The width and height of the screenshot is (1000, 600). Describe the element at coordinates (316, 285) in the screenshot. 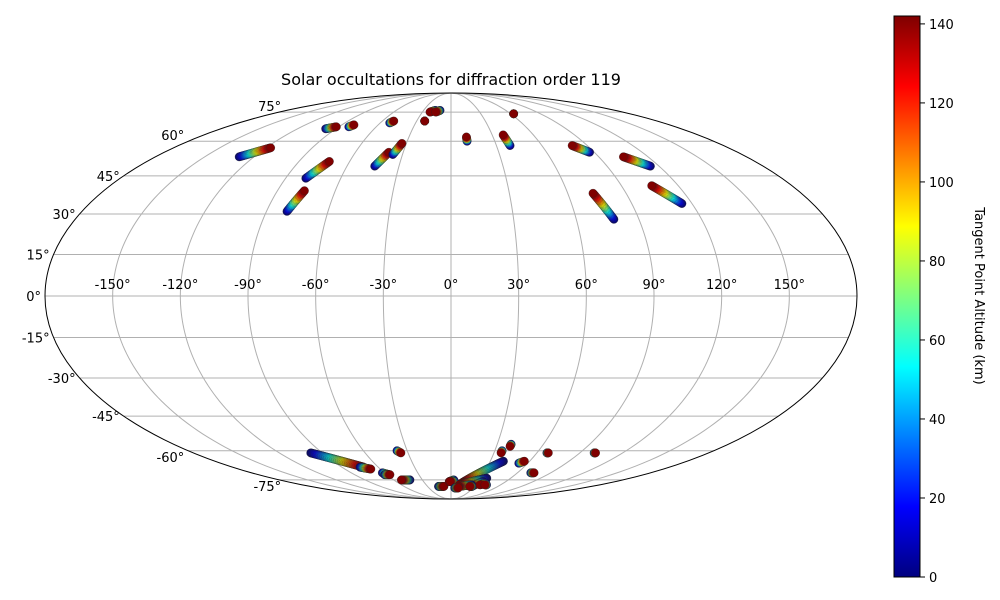

I see `longitude-tick-label: -60°` at that location.